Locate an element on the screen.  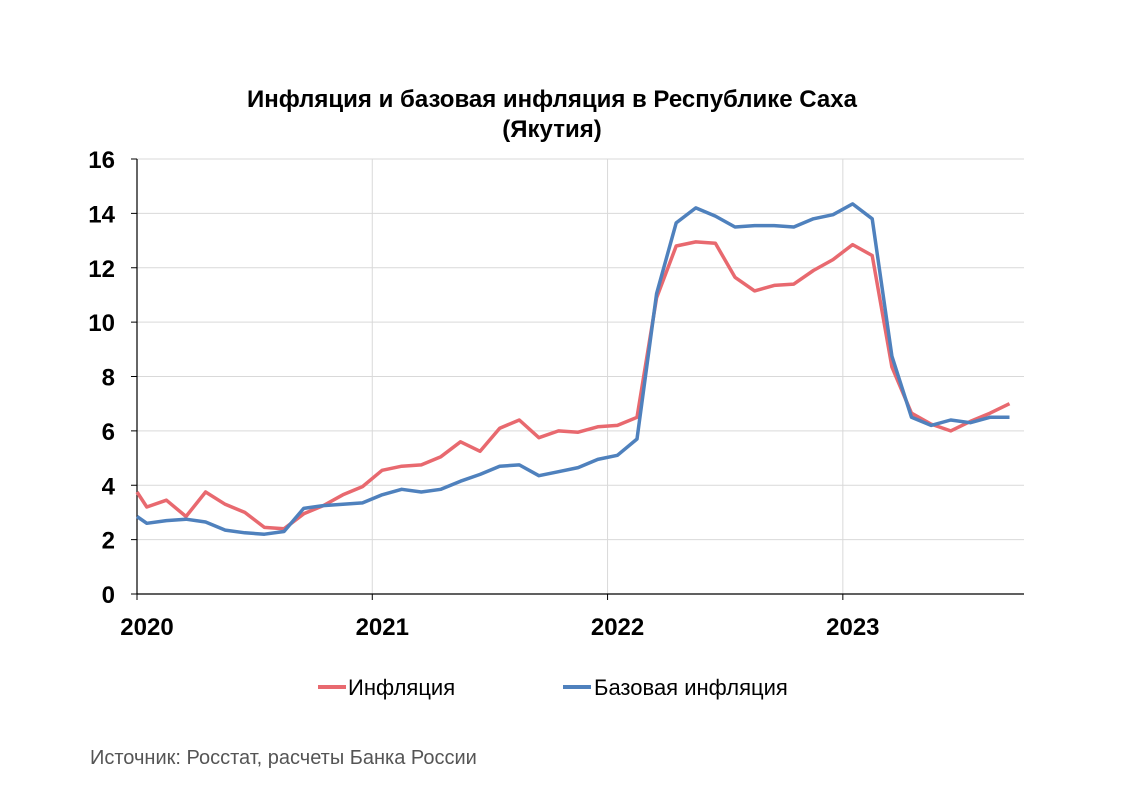
y-tick-label: 12 is located at coordinates (101, 269).